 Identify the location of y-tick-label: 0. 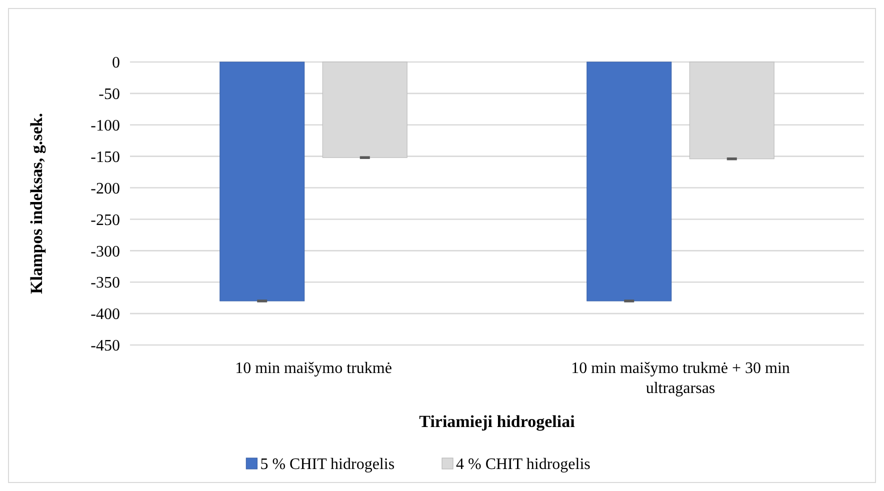
(116, 63).